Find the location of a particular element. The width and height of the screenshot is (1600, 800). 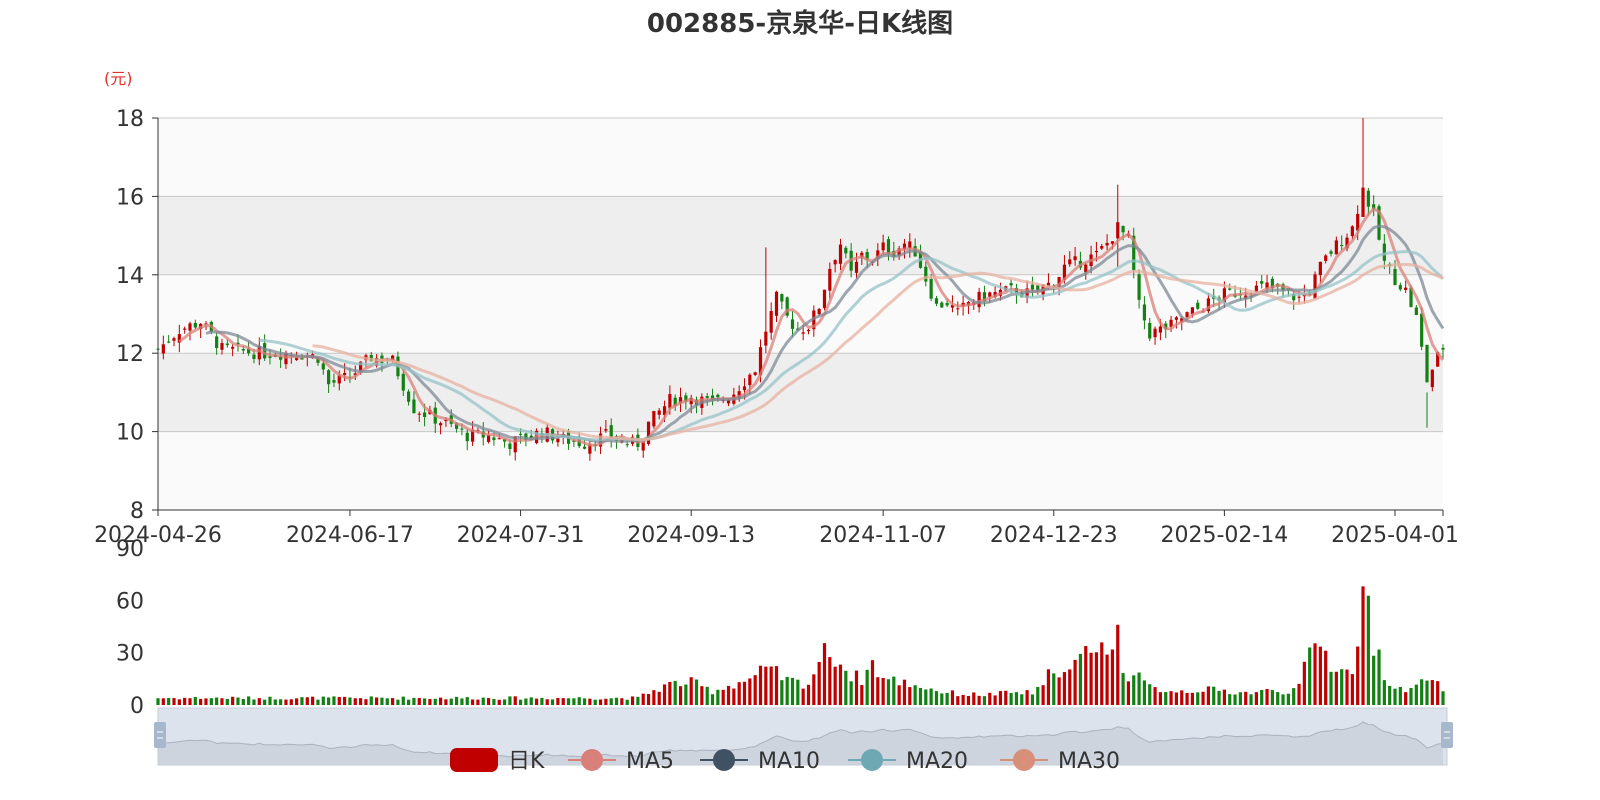

chart-legend: 日K MA5 MA10 MA20 MA30 is located at coordinates (785, 761).